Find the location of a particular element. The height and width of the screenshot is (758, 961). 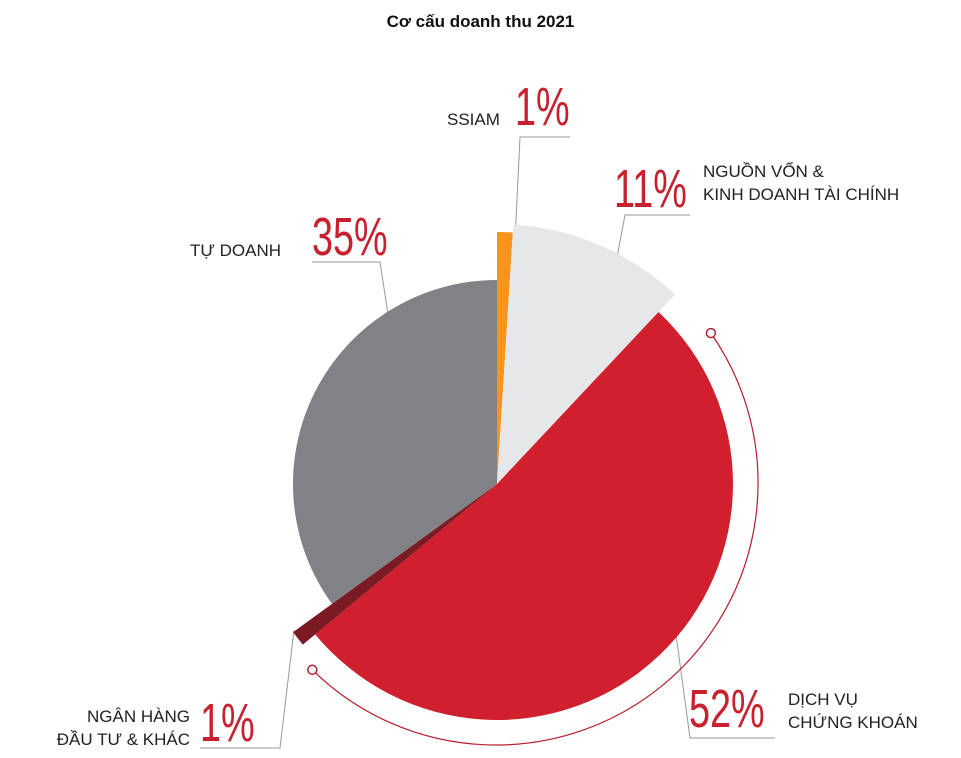

slice-name: NGÂN HÀNG ĐẦU TƯ & KHÁC is located at coordinates (123, 728).